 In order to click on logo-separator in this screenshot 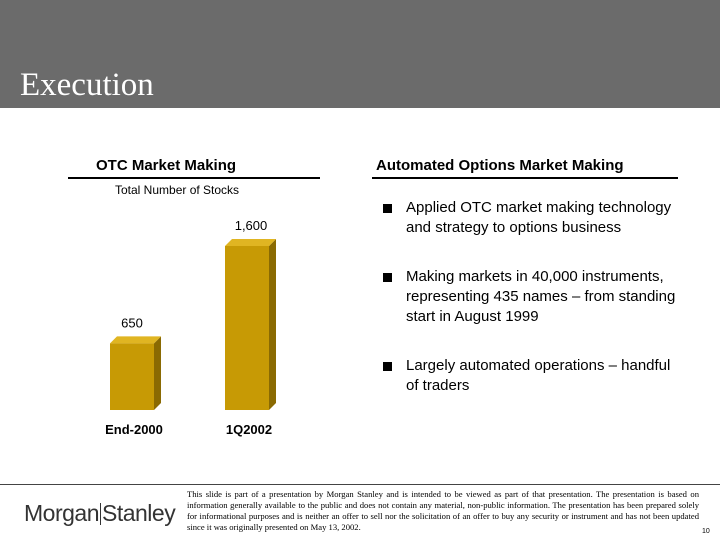, I will do `click(100, 514)`.